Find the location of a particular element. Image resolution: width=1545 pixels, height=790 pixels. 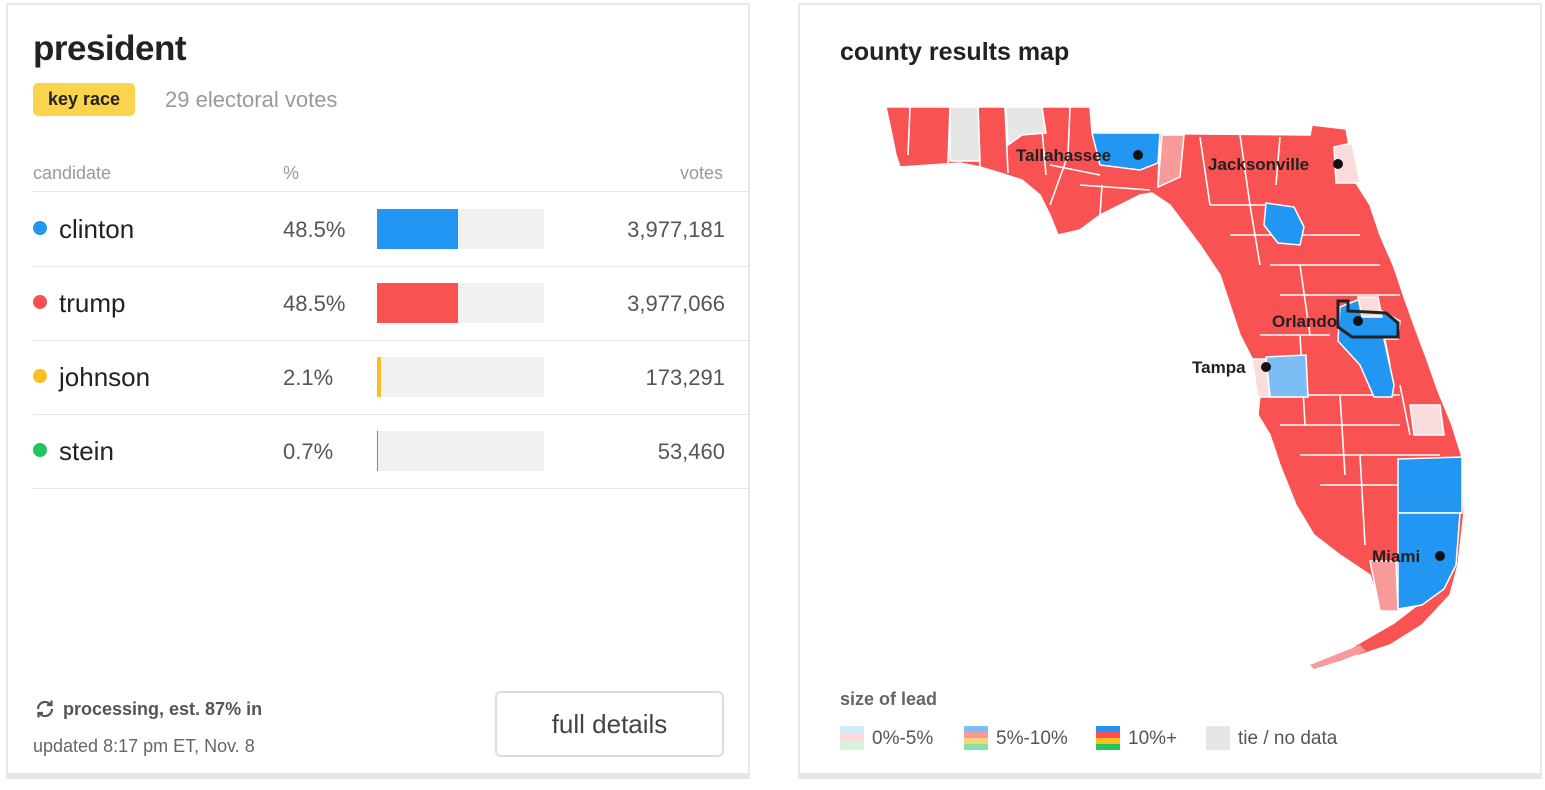

legend-item-5-10: 5%-10% is located at coordinates (1016, 738).